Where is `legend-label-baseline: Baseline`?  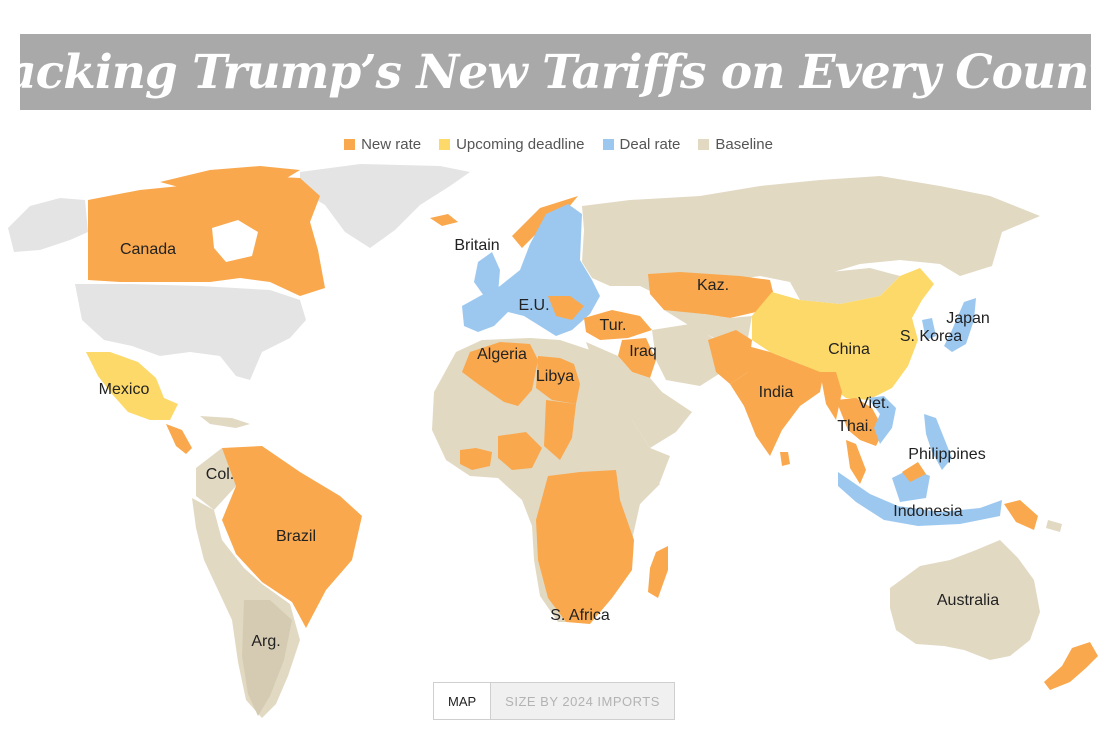 legend-label-baseline: Baseline is located at coordinates (744, 144).